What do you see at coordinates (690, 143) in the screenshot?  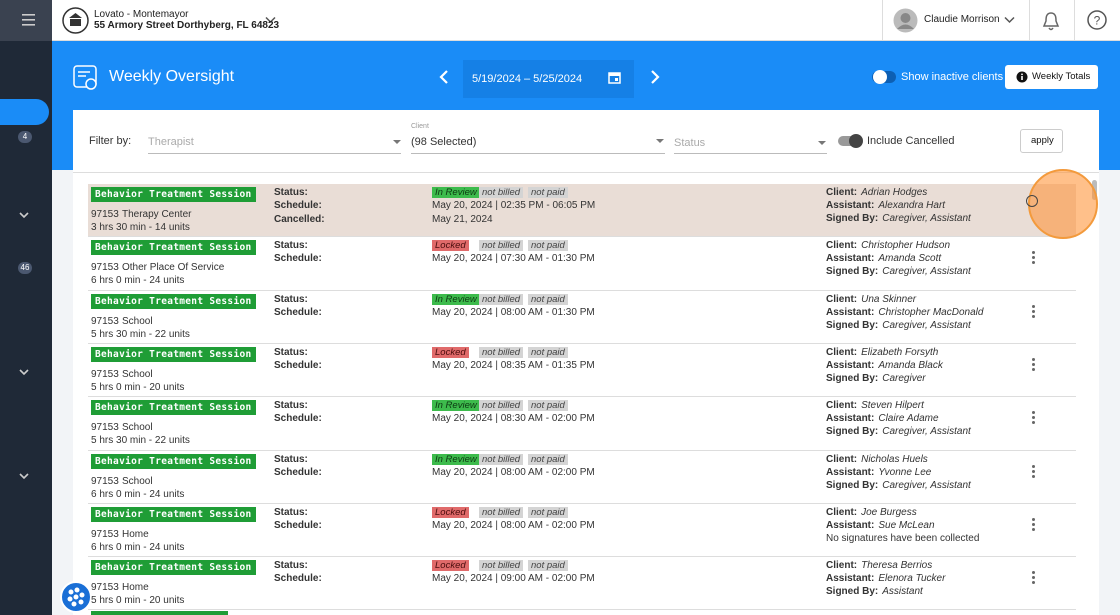 I see `status-select: Status` at bounding box center [690, 143].